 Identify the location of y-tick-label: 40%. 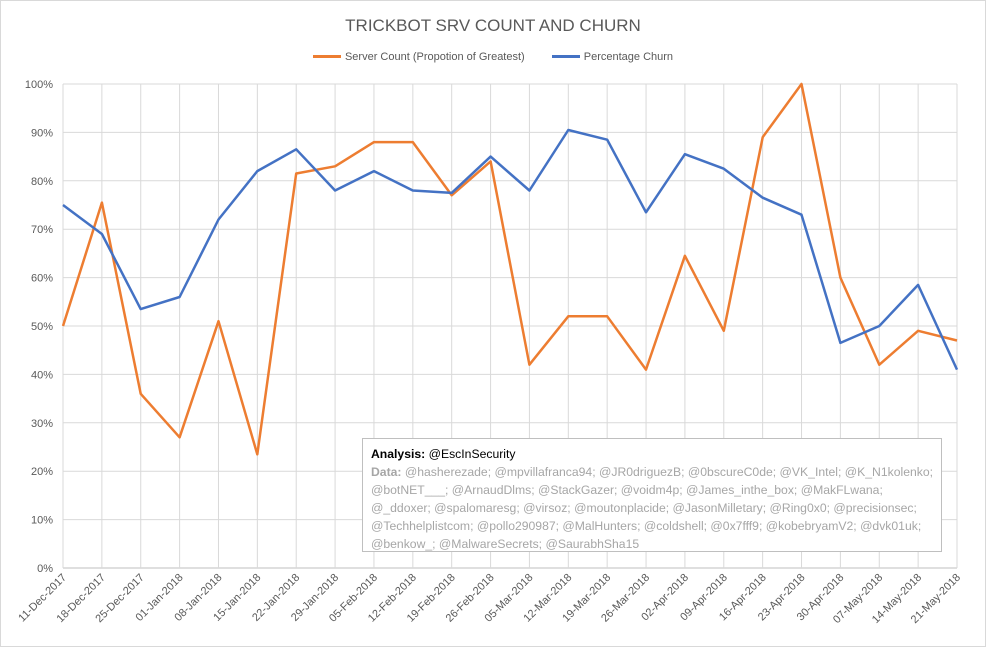
(42, 375).